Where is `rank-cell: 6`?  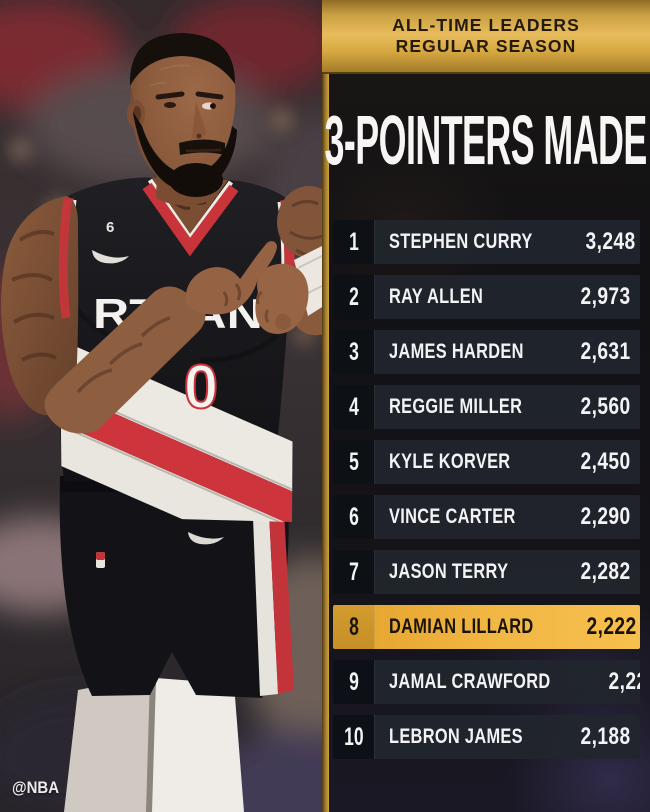 rank-cell: 6 is located at coordinates (353, 517).